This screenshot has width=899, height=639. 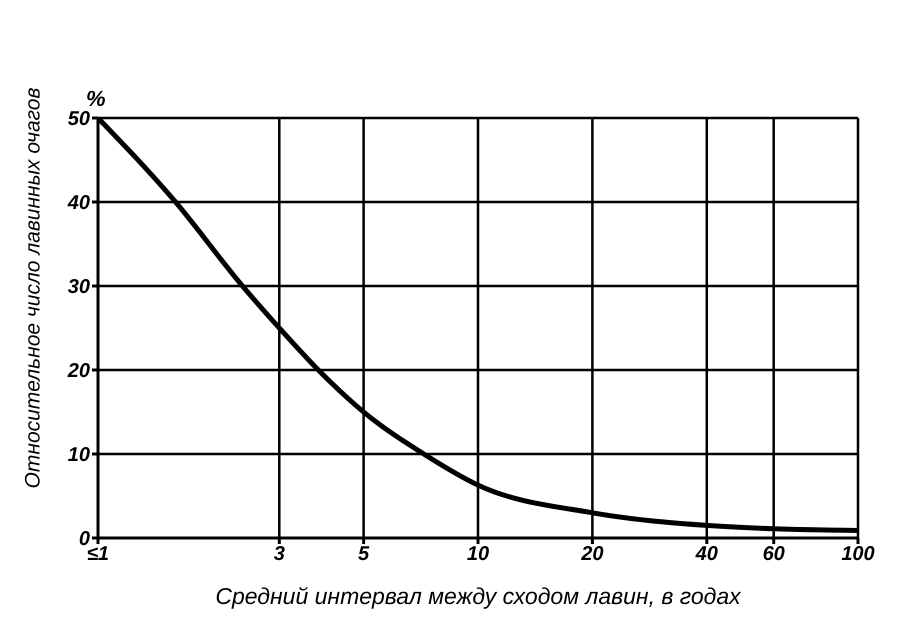 What do you see at coordinates (364, 554) in the screenshot?
I see `x-tick-label: 5` at bounding box center [364, 554].